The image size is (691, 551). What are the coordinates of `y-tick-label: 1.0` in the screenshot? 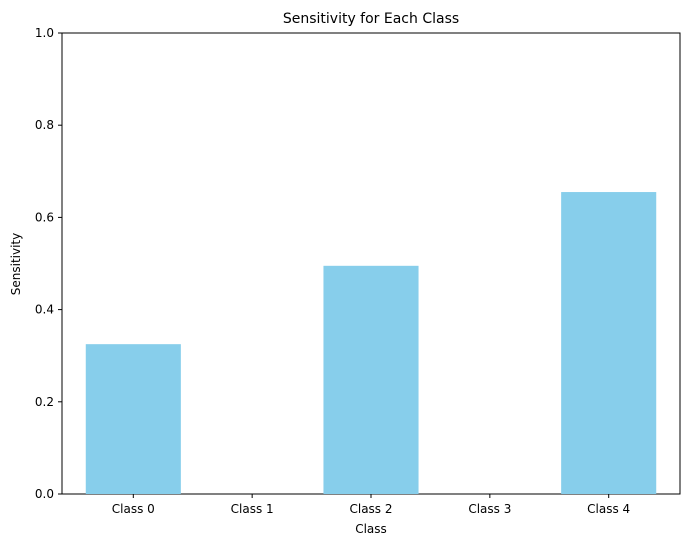 It's located at (44, 33).